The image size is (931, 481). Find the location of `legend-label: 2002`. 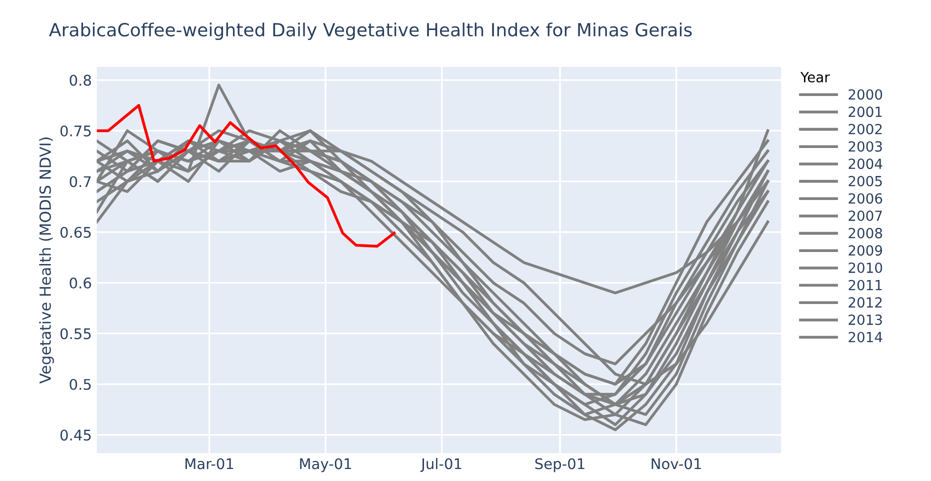

legend-label: 2002 is located at coordinates (865, 129).